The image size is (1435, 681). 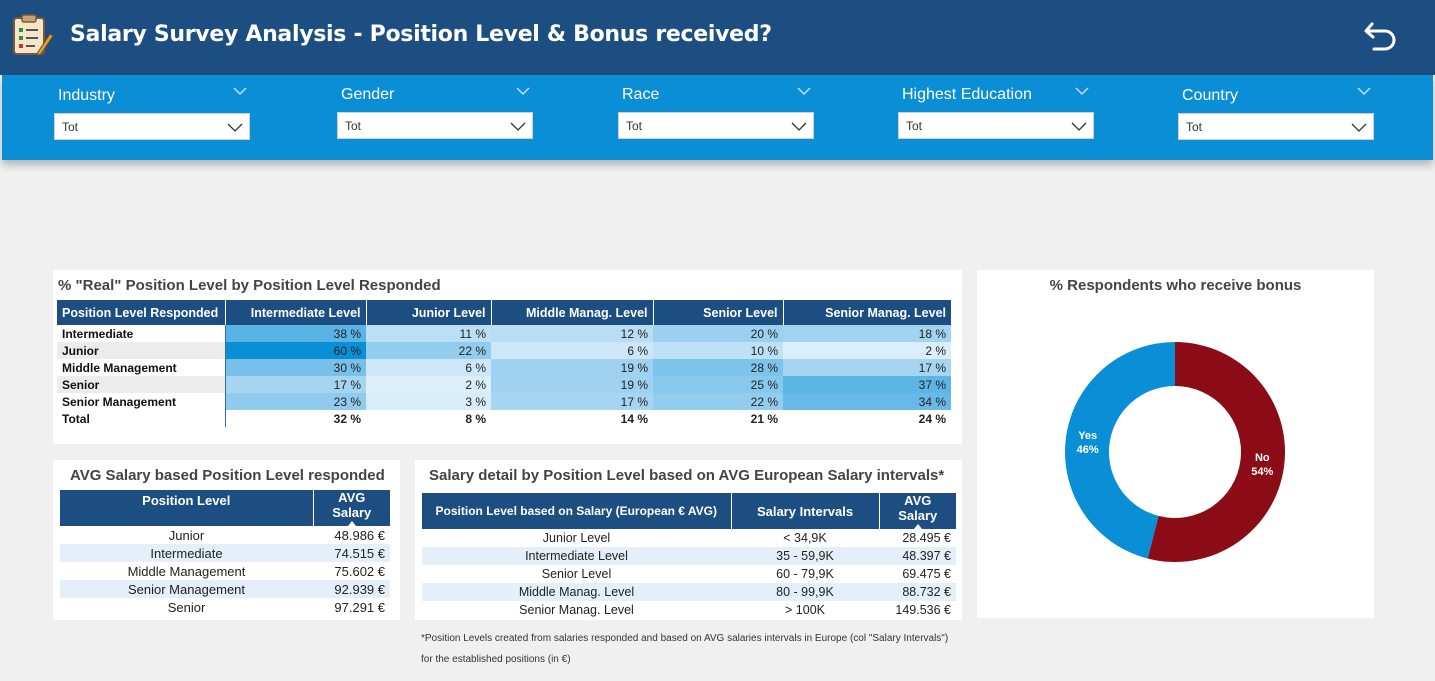 What do you see at coordinates (86, 95) in the screenshot?
I see `filter-label: Industry` at bounding box center [86, 95].